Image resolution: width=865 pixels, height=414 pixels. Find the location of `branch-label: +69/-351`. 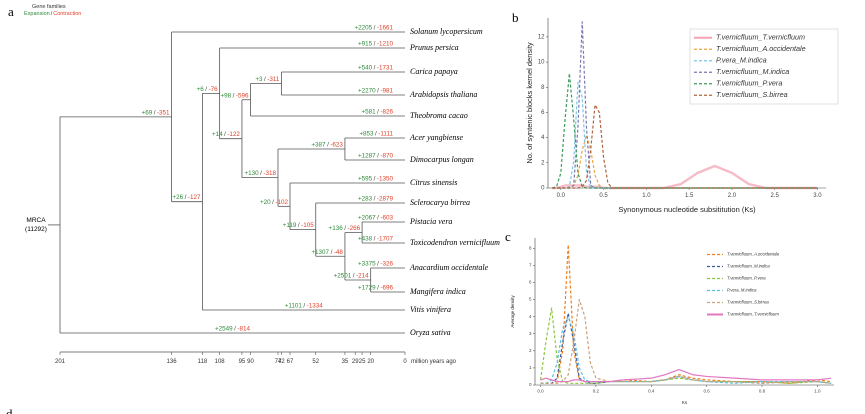

branch-label: +69/-351 is located at coordinates (156, 112).